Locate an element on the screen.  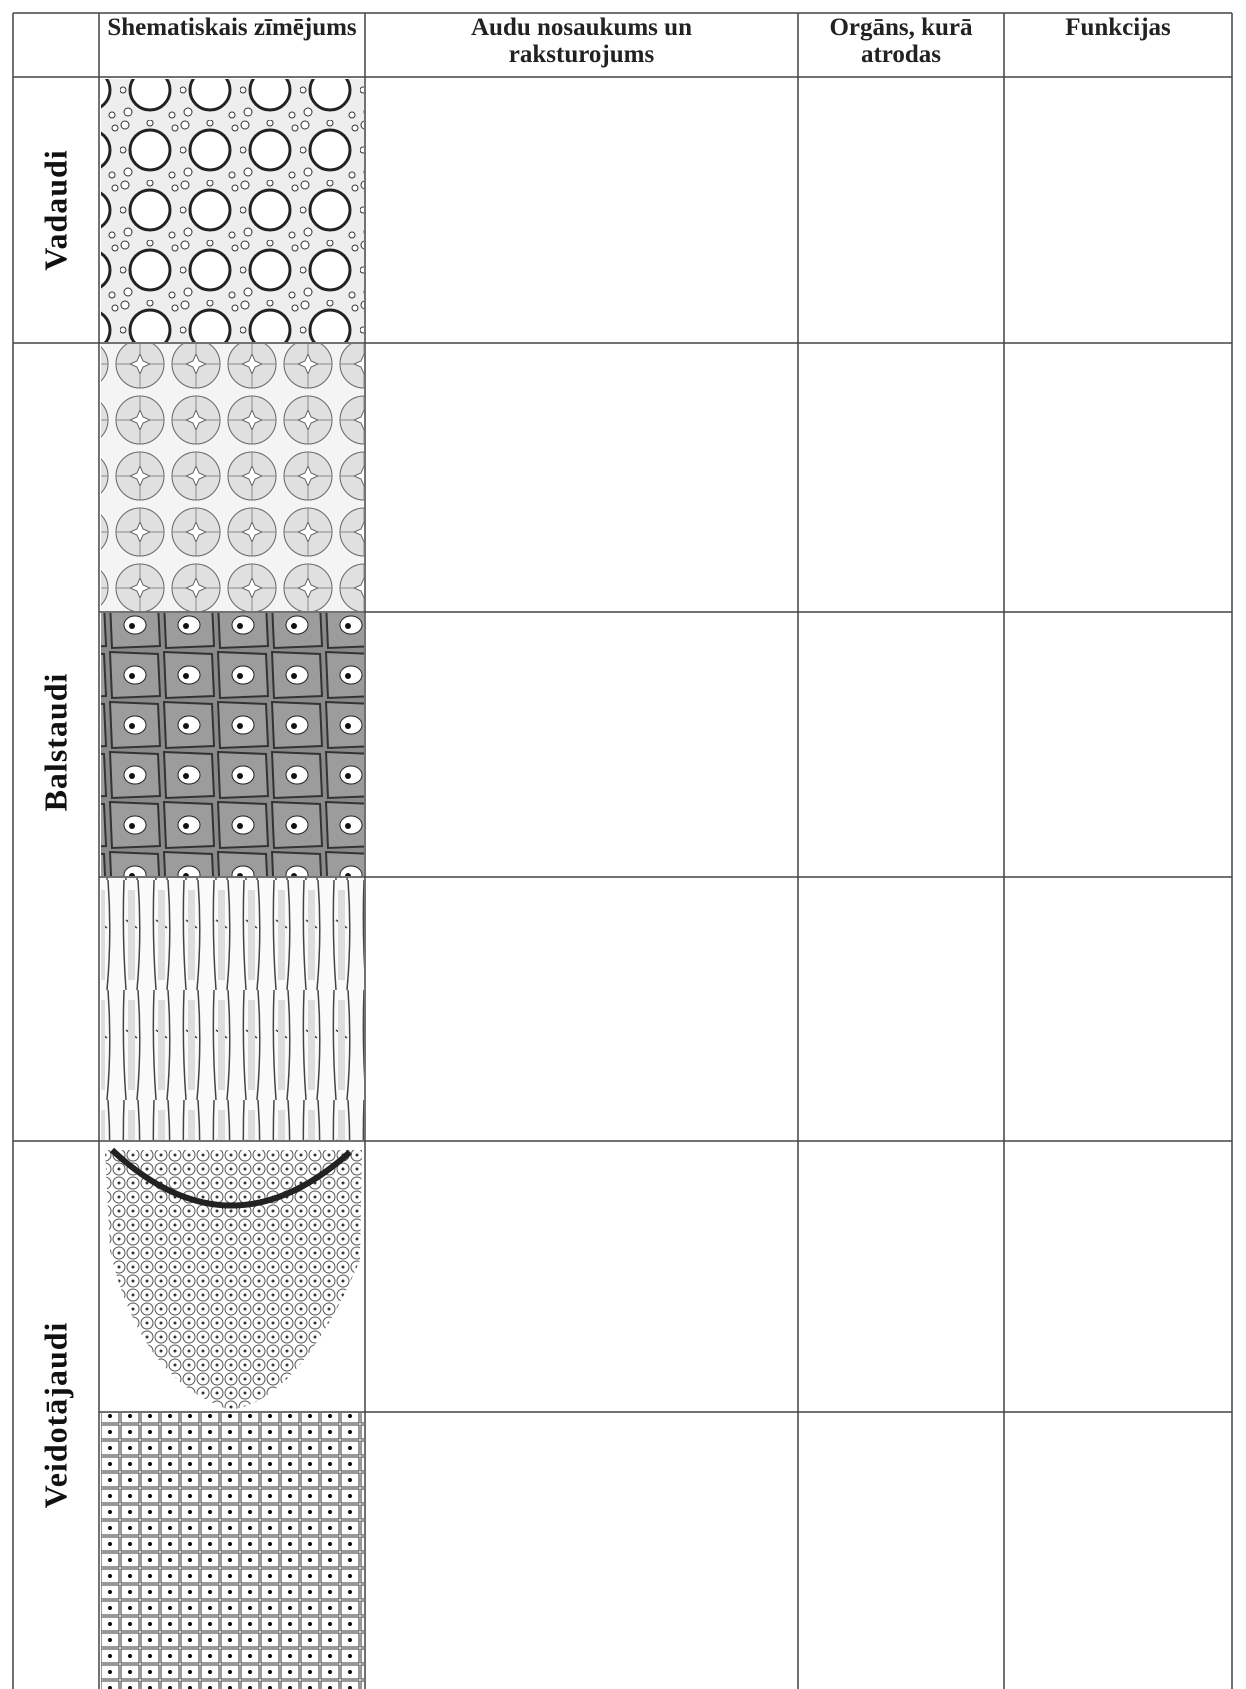
group-label: Vadaudi is located at coordinates (55, 210).